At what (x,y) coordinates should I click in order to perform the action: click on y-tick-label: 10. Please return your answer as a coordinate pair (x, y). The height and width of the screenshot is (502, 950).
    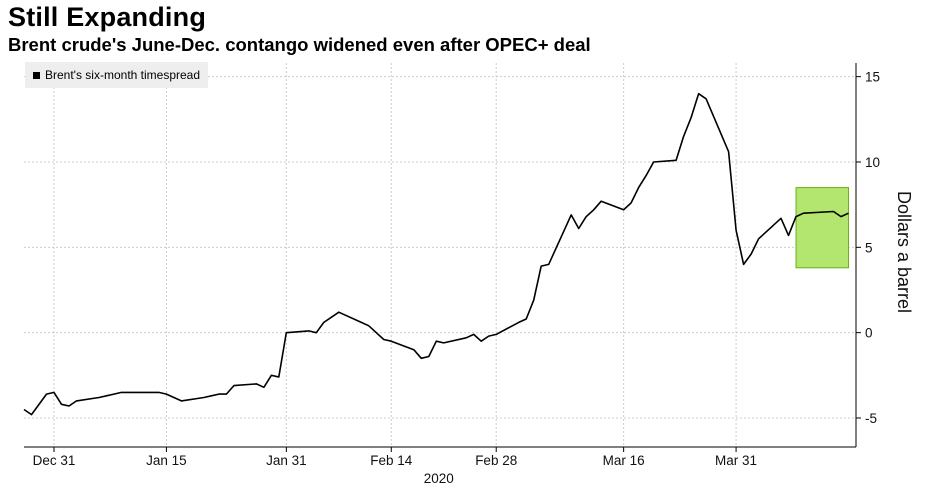
    Looking at the image, I should click on (872, 162).